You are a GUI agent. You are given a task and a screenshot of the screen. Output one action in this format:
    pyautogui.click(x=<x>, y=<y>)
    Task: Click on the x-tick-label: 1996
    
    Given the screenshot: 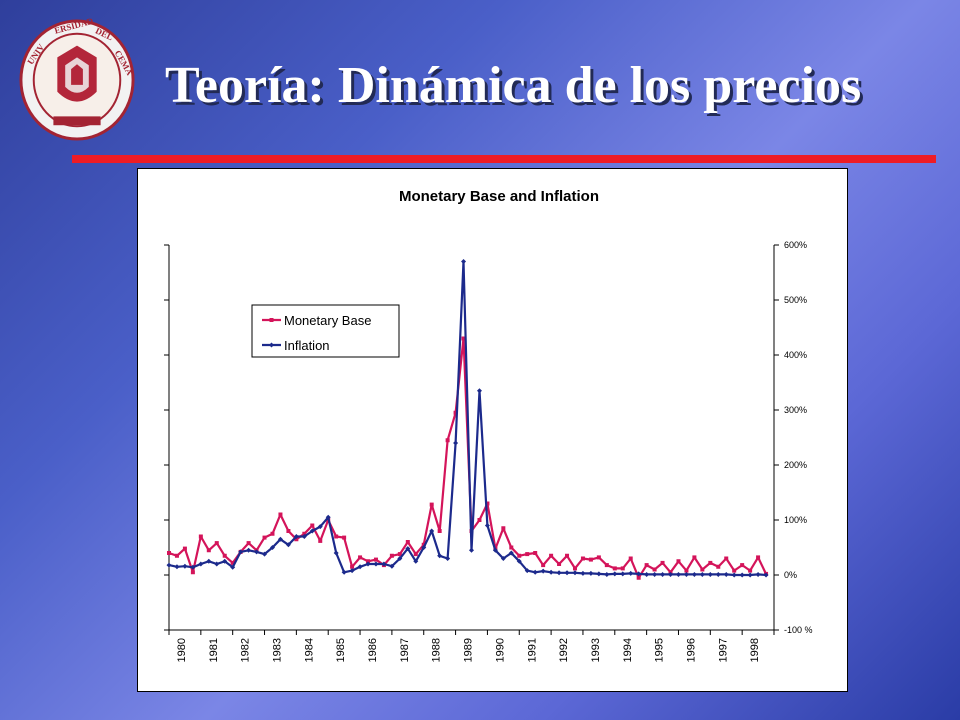 What is the action you would take?
    pyautogui.click(x=691, y=650)
    